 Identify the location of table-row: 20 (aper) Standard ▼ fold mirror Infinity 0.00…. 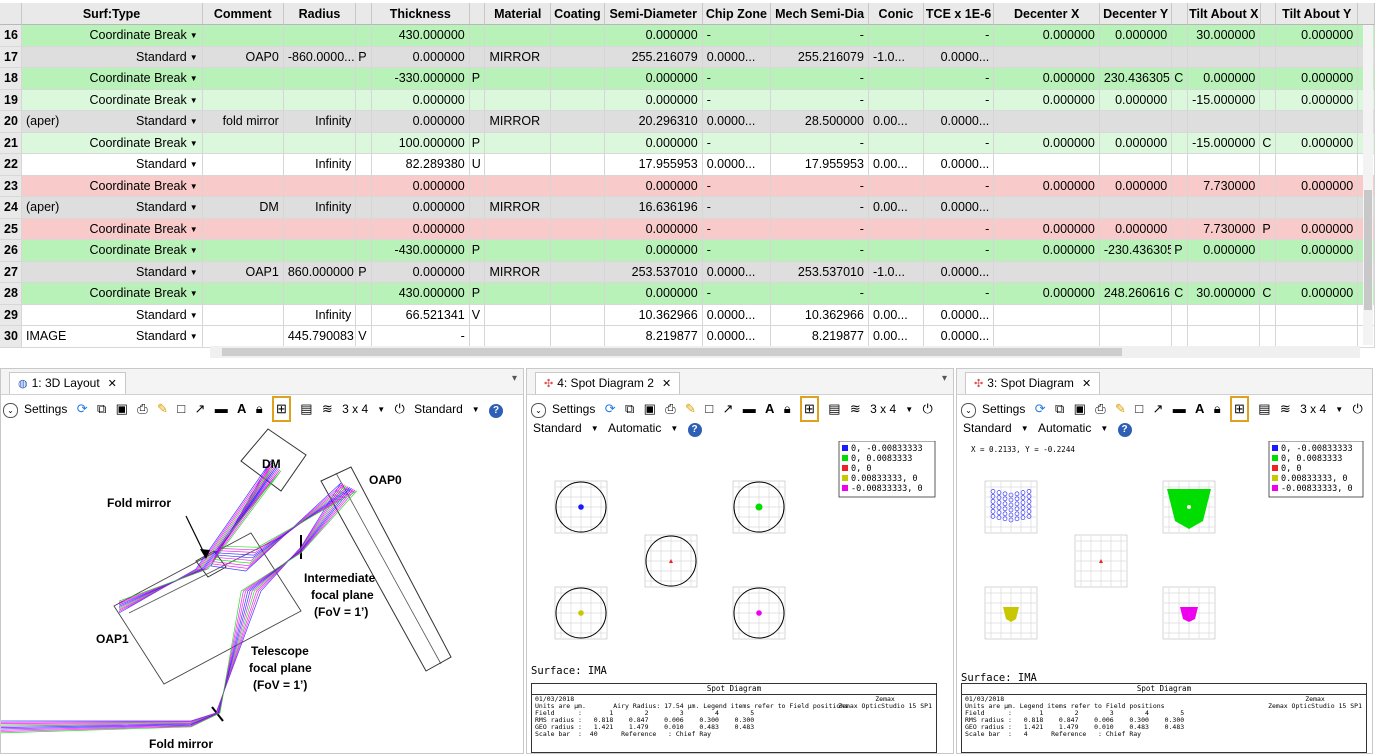
(687, 122).